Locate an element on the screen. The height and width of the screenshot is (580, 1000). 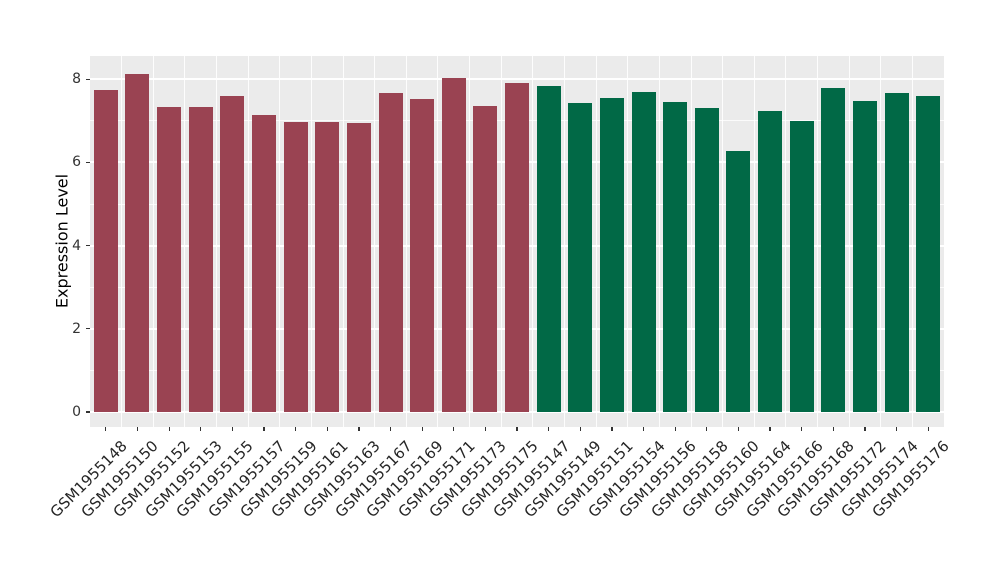
y-tick-label: 8 is located at coordinates (76, 79).